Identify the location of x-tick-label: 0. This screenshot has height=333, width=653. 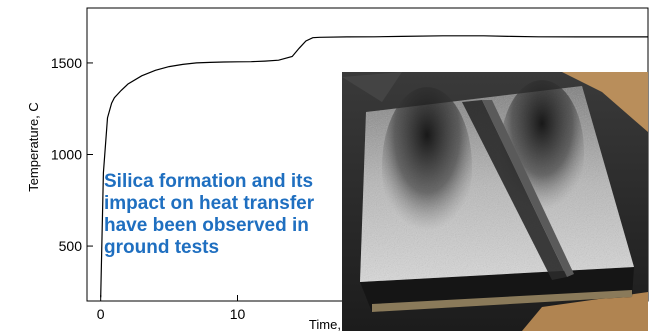
(101, 314).